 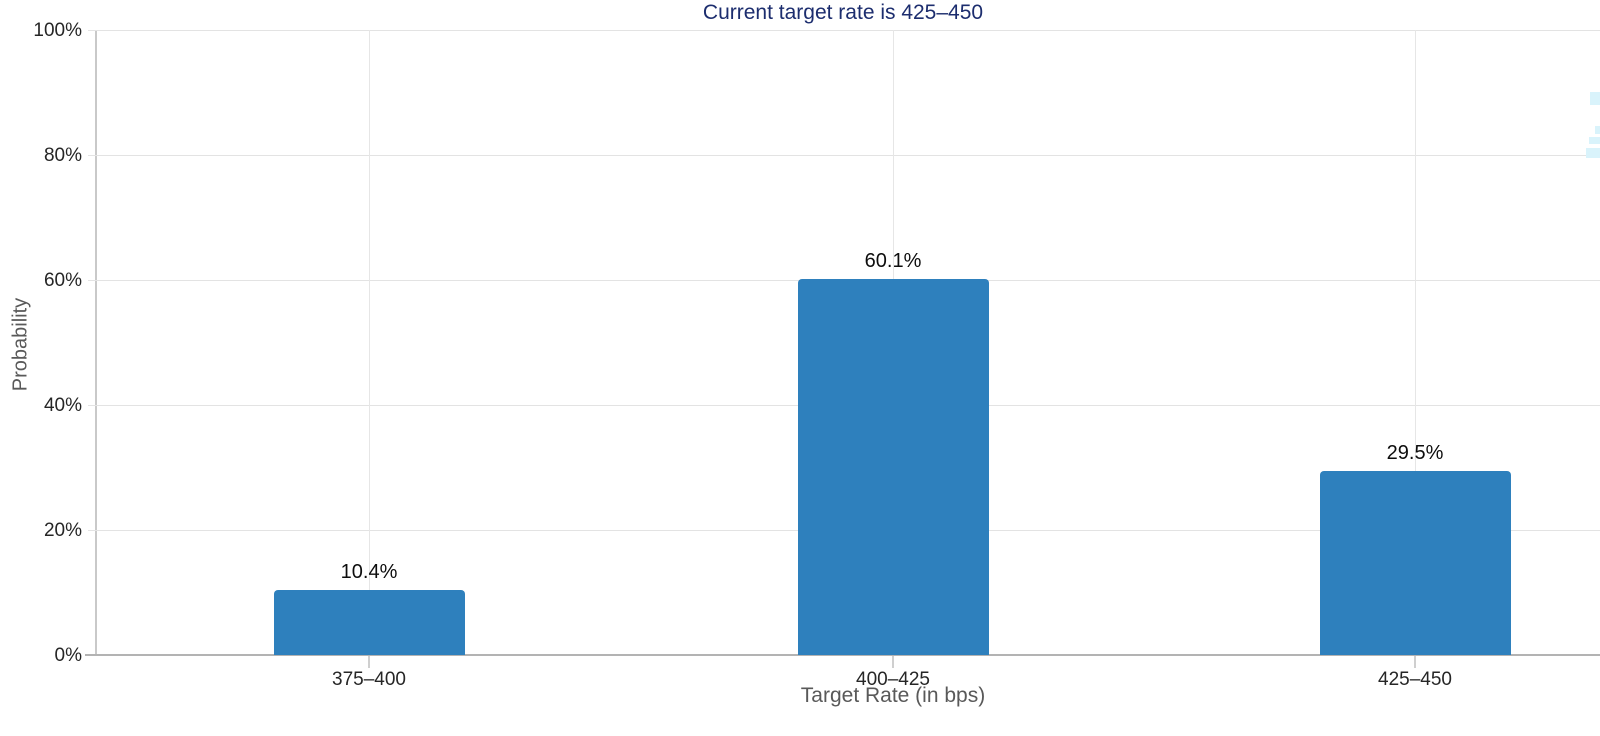 I want to click on y-tick-label: 100%, so click(x=57, y=30).